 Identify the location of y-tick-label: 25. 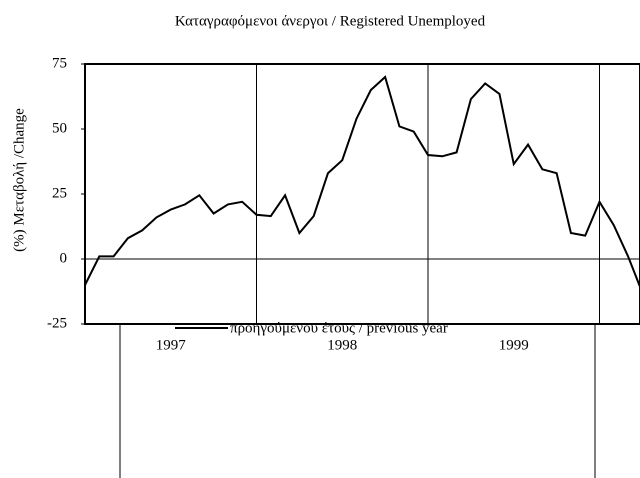
(59, 193).